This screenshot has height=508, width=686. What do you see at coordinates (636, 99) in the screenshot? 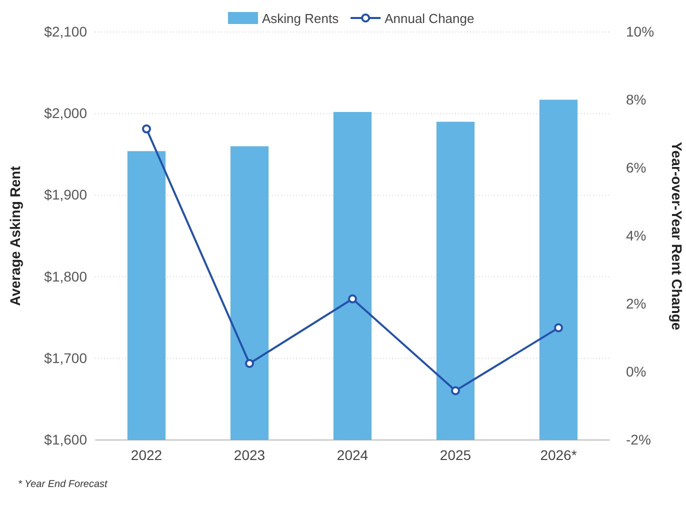
I see `y2-tick-label: 8%` at bounding box center [636, 99].